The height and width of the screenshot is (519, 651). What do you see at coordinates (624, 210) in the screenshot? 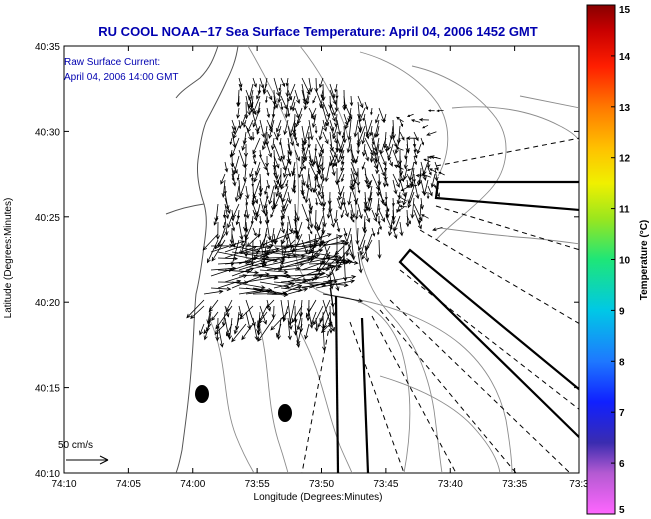
I see `colorbar-tick-label: 11` at bounding box center [624, 210].